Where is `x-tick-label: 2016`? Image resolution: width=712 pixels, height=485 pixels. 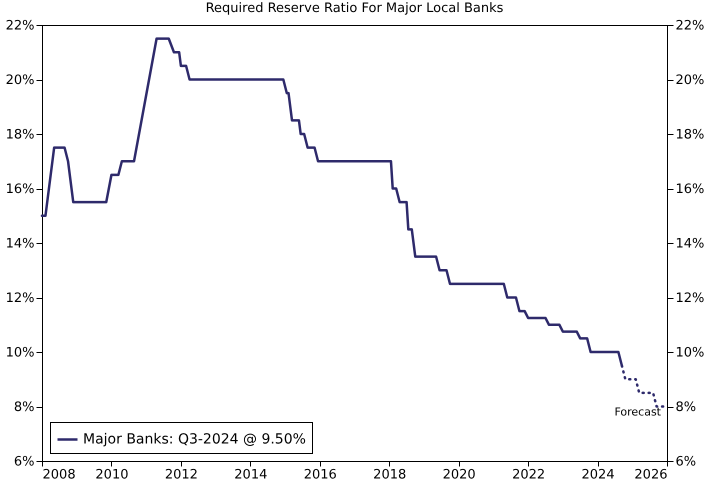 x-tick-label: 2016 is located at coordinates (320, 475).